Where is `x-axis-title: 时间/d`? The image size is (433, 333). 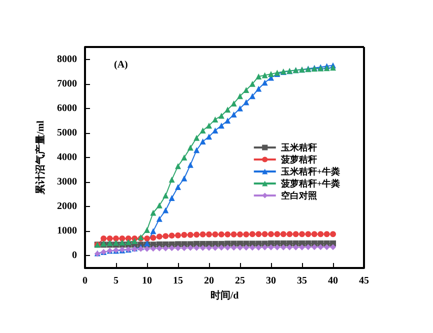
x-axis-title: 时间/d is located at coordinates (225, 295).